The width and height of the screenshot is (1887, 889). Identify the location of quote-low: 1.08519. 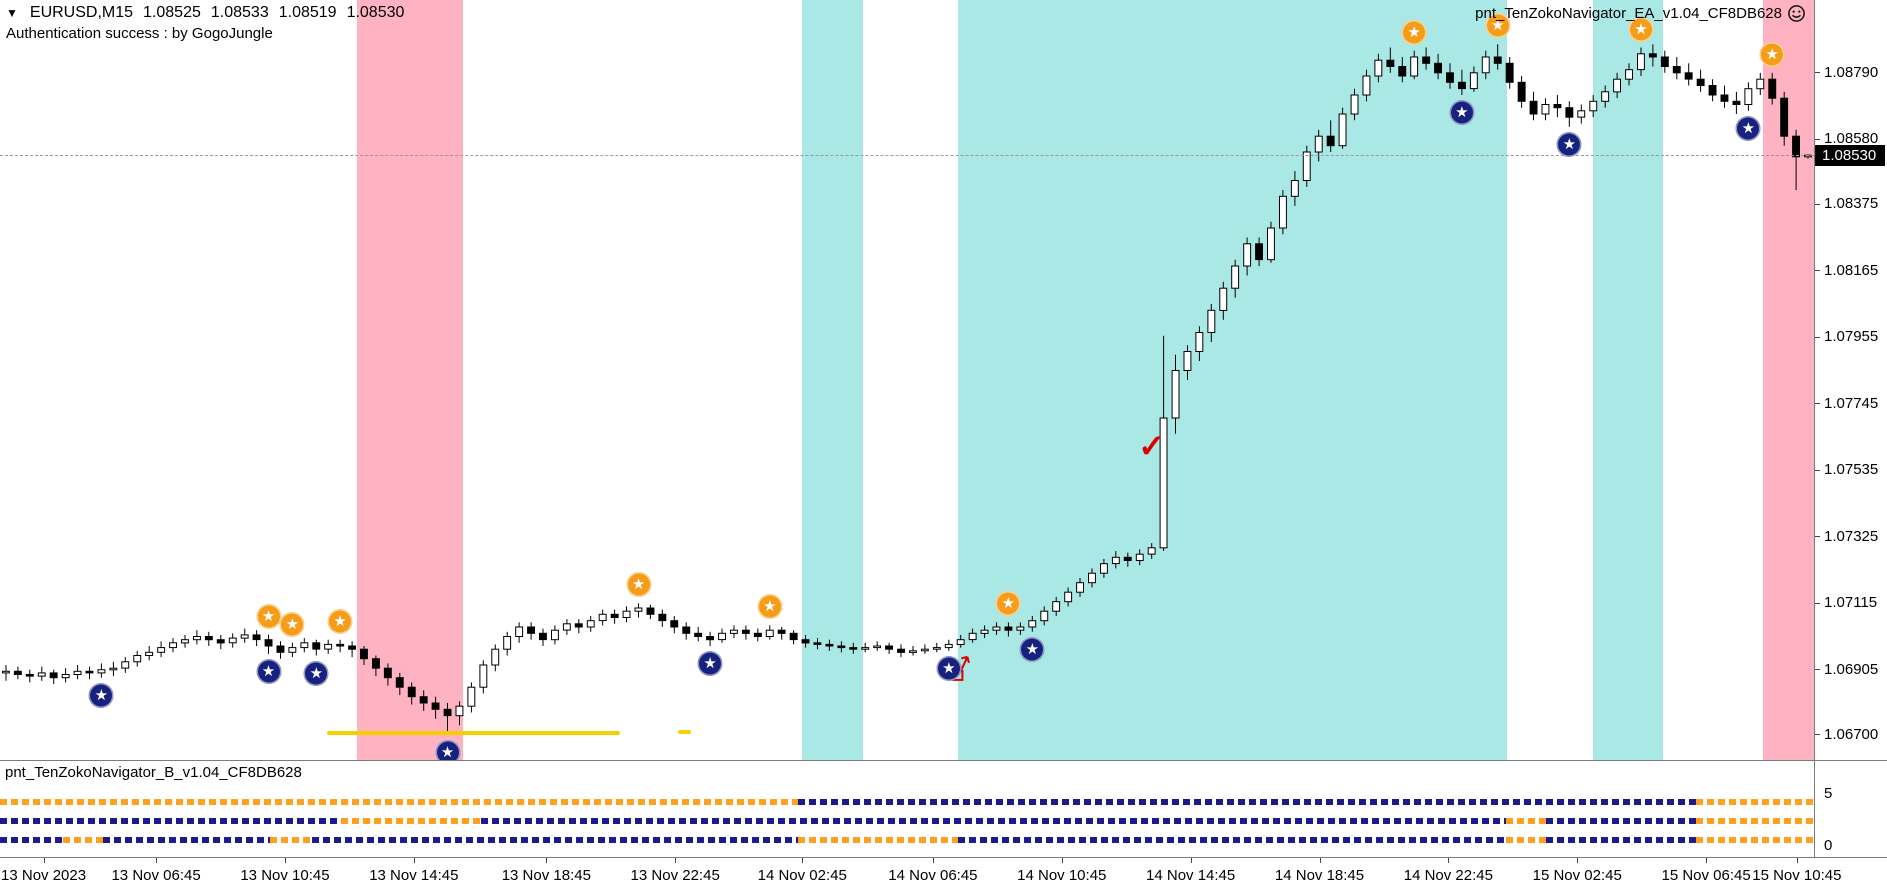
(307, 12).